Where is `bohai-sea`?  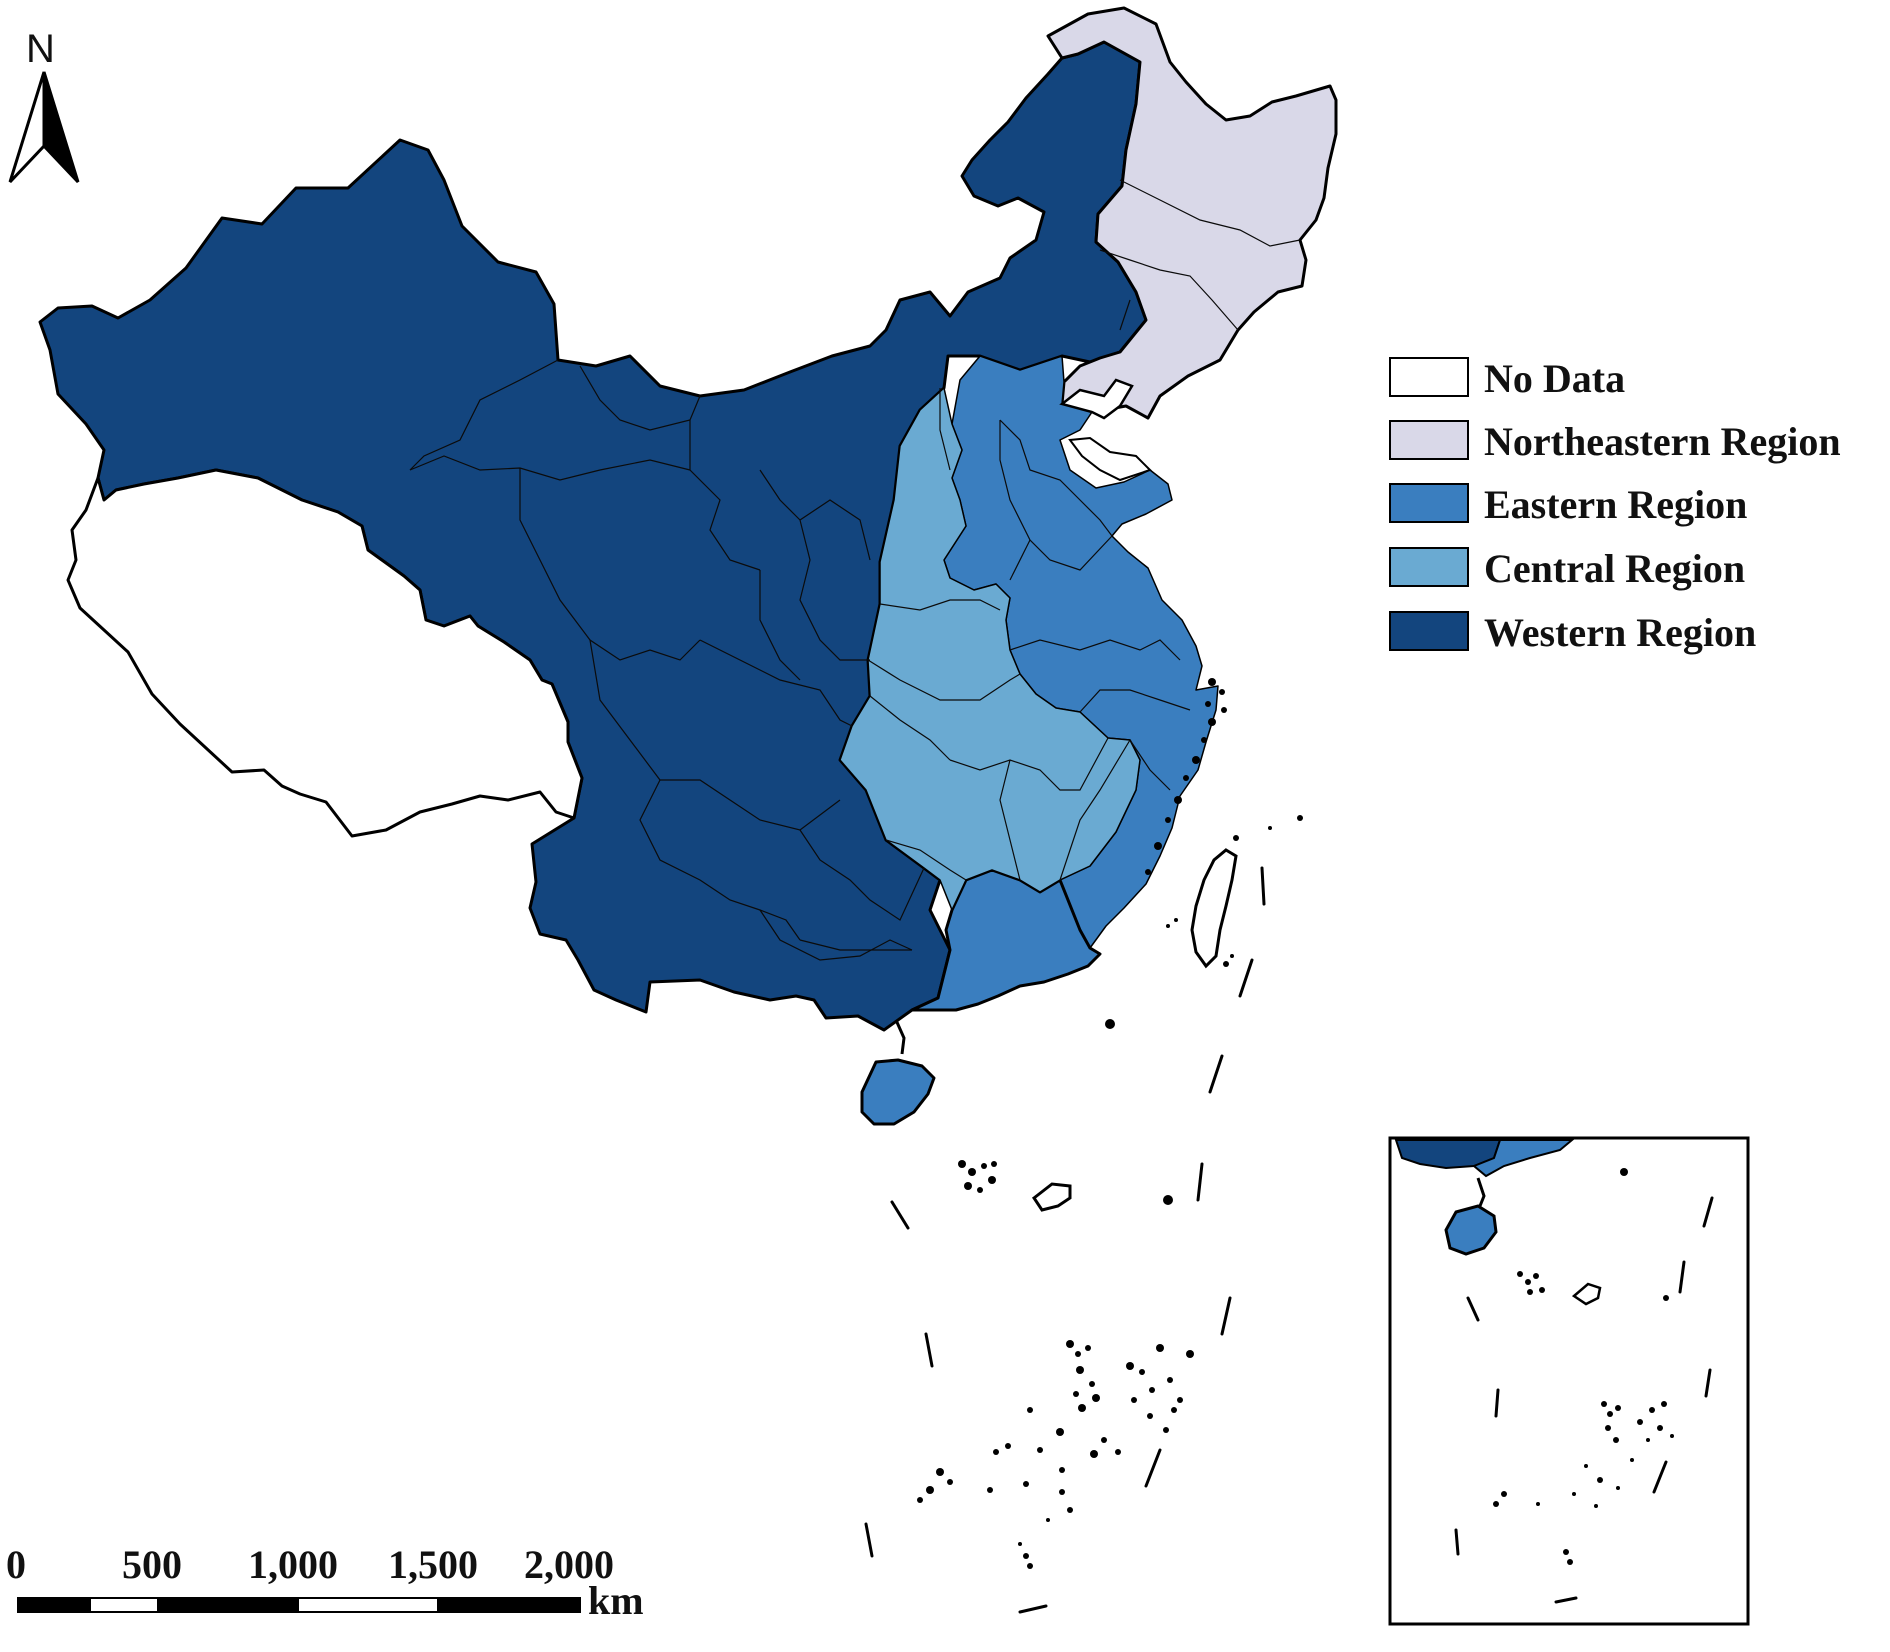 bohai-sea is located at coordinates (1096, 399).